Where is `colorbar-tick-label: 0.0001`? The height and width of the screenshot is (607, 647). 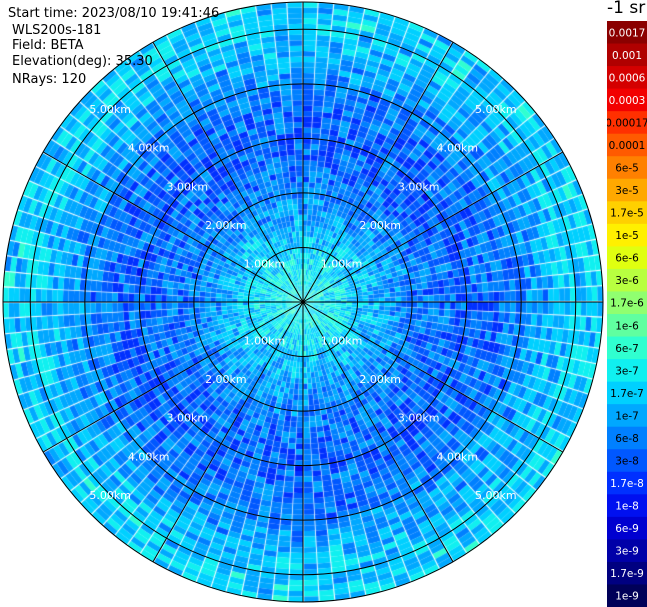
colorbar-tick-label: 0.0001 is located at coordinates (627, 146).